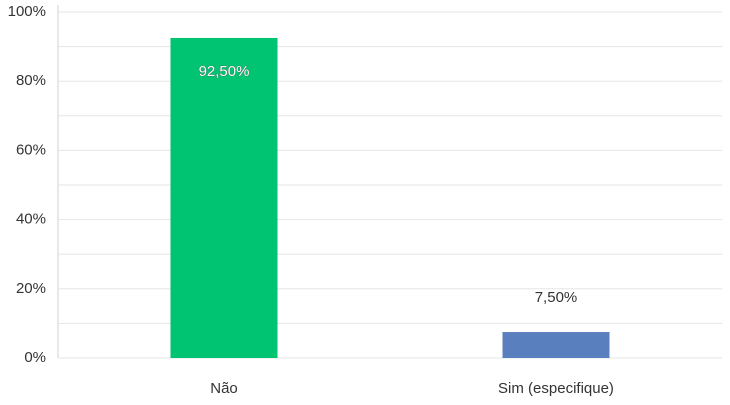 The width and height of the screenshot is (730, 405). What do you see at coordinates (224, 388) in the screenshot?
I see `x-tick-label: Não` at bounding box center [224, 388].